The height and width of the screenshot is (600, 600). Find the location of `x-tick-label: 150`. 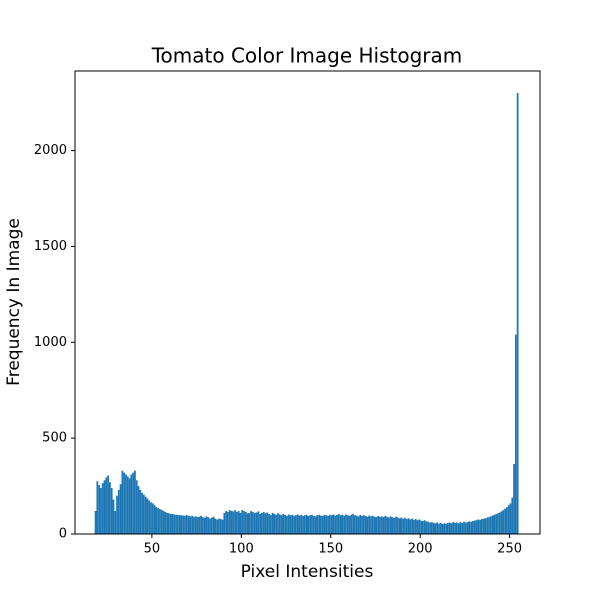

x-tick-label: 150 is located at coordinates (330, 549).